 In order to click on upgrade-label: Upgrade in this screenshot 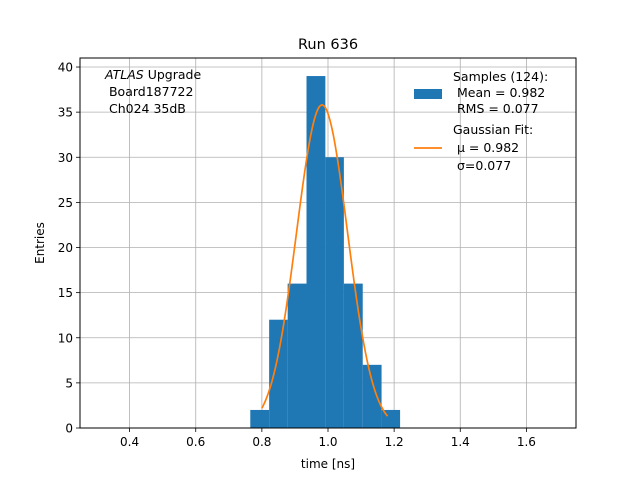, I will do `click(173, 74)`.